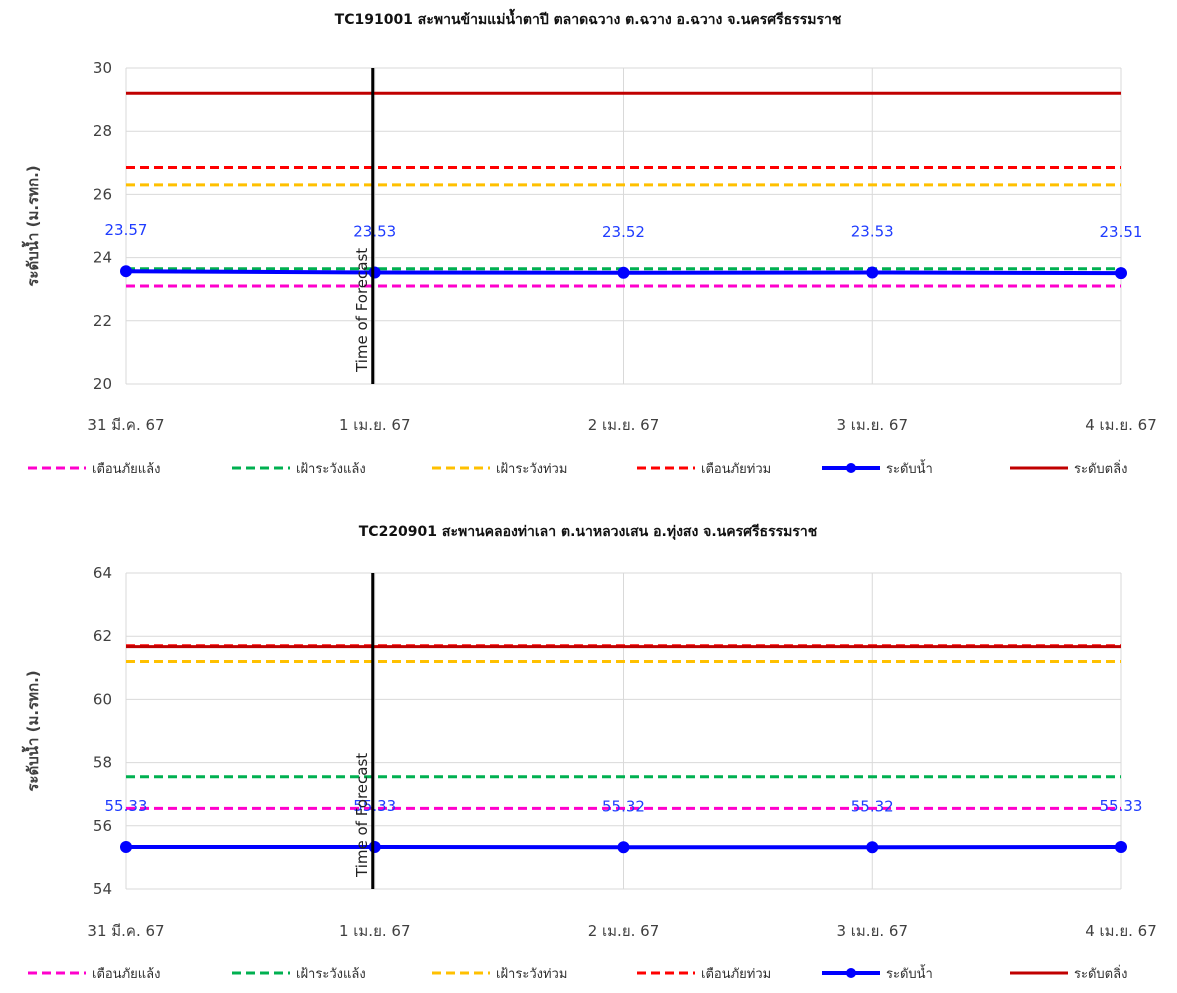 The image size is (1177, 993). What do you see at coordinates (102, 194) in the screenshot?
I see `y-tick-label: 26` at bounding box center [102, 194].